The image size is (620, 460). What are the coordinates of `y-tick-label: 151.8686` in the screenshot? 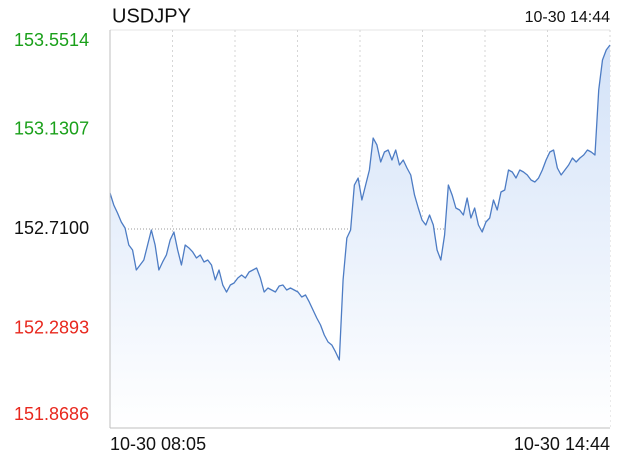 It's located at (51, 414).